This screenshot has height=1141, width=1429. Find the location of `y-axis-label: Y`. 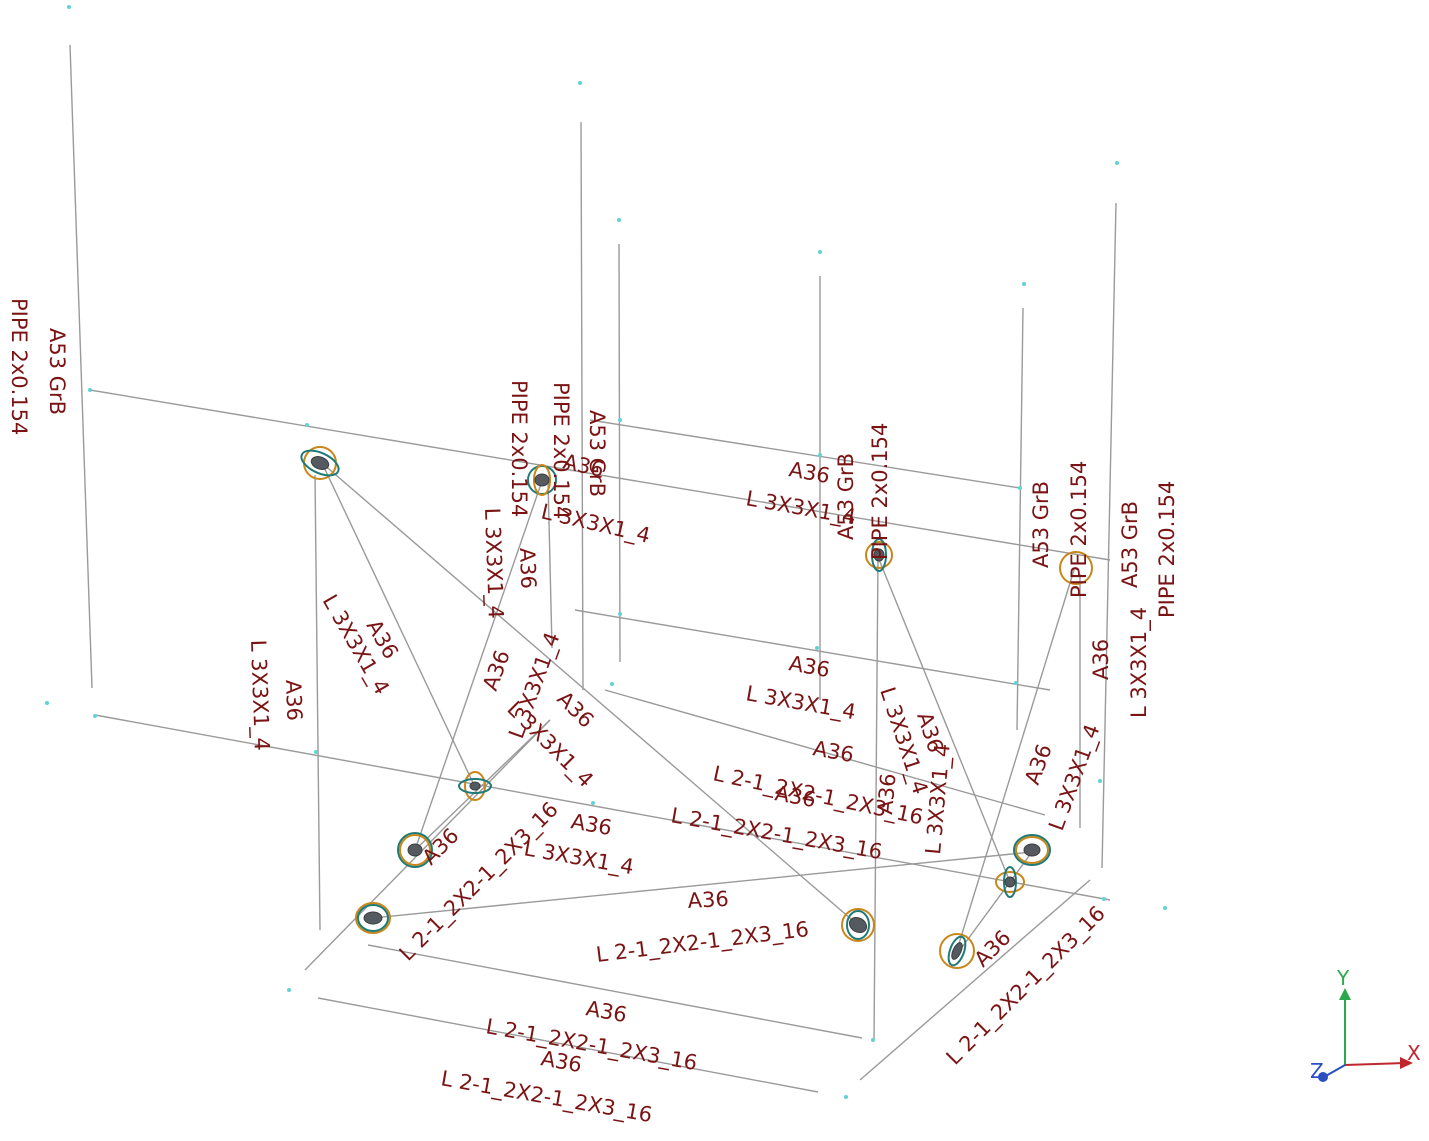

y-axis-label: Y is located at coordinates (1343, 978).